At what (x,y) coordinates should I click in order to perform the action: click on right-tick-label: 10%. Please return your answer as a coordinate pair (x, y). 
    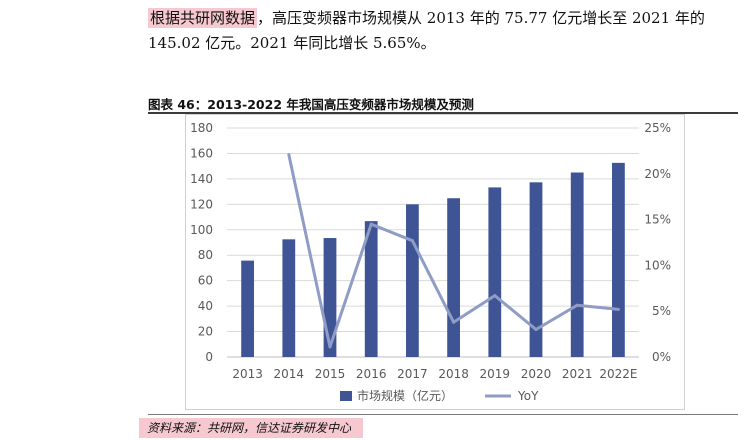
    Looking at the image, I should click on (657, 265).